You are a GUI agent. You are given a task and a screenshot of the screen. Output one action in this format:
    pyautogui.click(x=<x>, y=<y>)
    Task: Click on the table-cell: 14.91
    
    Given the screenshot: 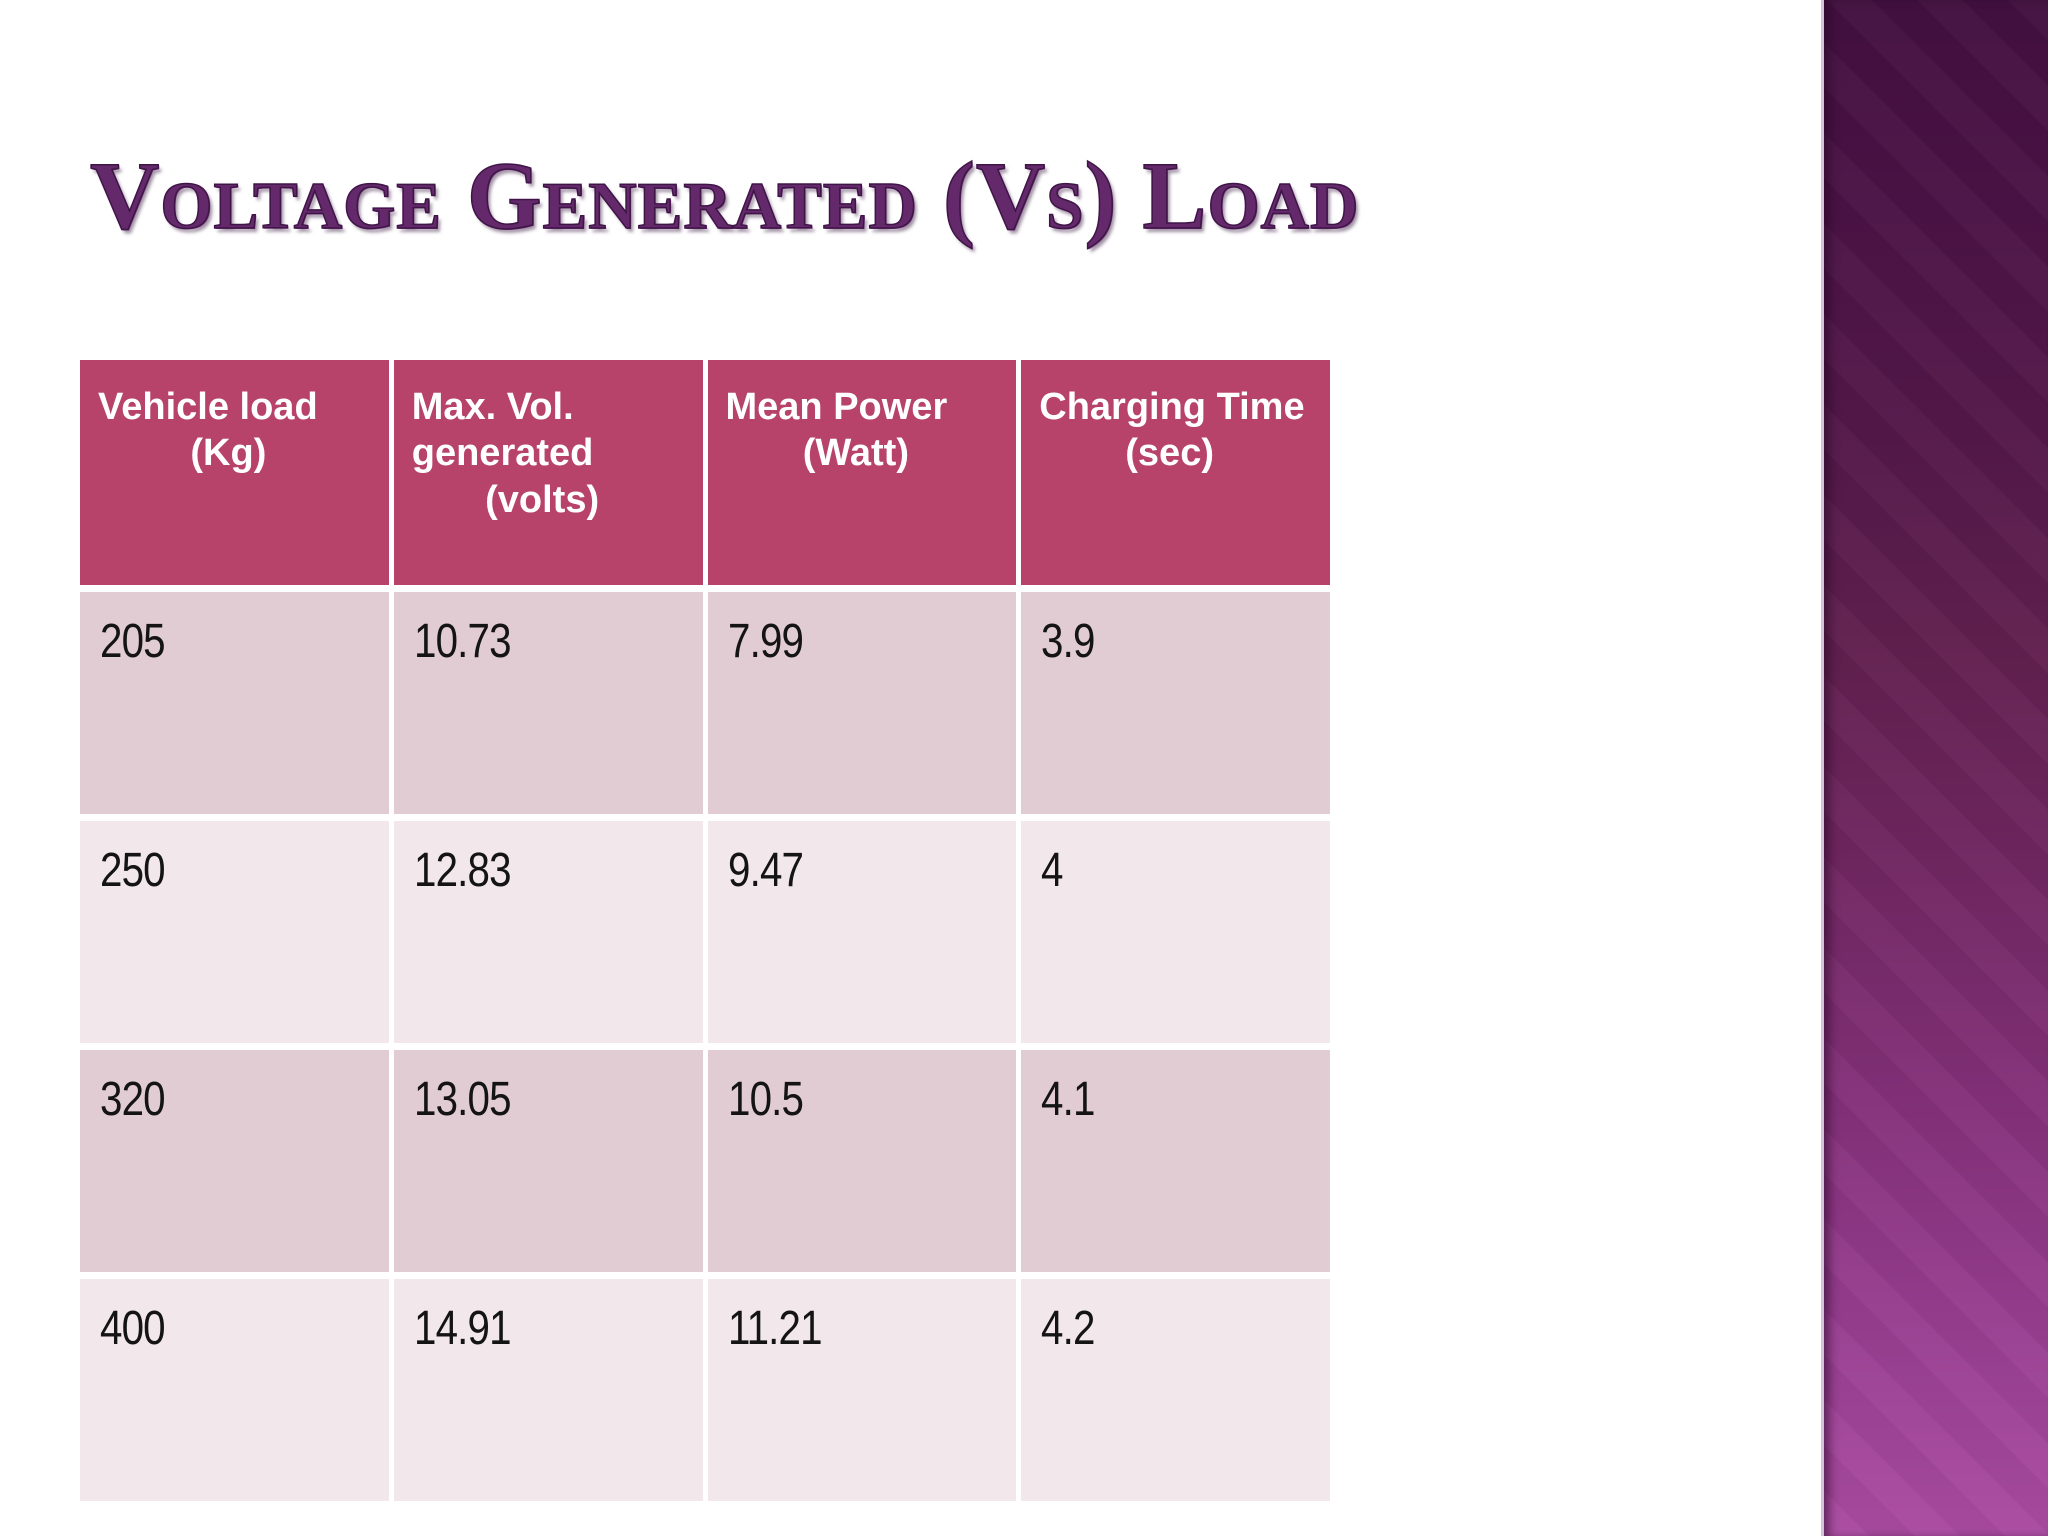 What is the action you would take?
    pyautogui.click(x=548, y=1390)
    